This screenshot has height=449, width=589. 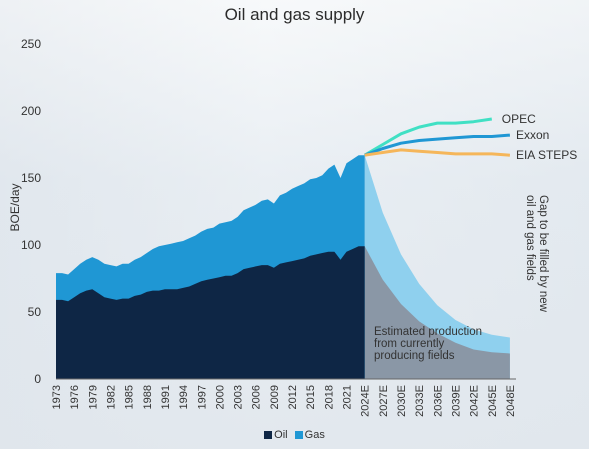 What do you see at coordinates (329, 397) in the screenshot?
I see `x-tick-label: 2018` at bounding box center [329, 397].